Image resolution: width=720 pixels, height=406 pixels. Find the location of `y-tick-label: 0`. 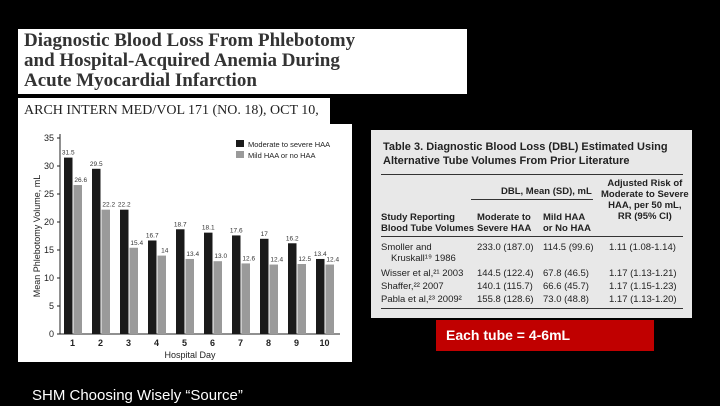

y-tick-label: 0 is located at coordinates (51, 334).